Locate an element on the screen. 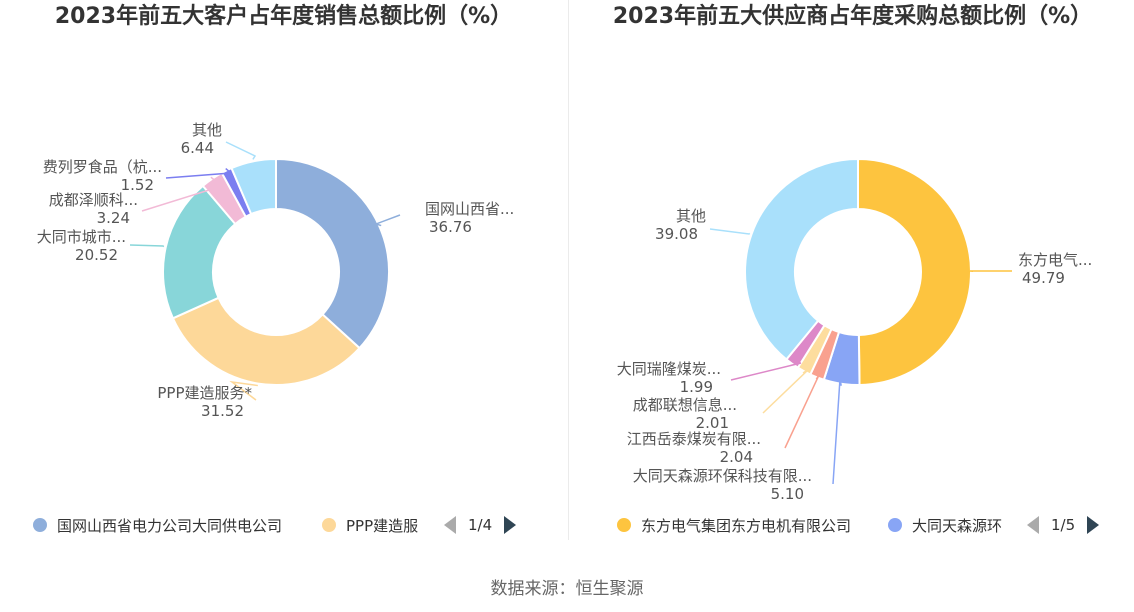 This screenshot has height=612, width=1134. legend-item: 东方电气集团东方电机有限公司 is located at coordinates (734, 525).